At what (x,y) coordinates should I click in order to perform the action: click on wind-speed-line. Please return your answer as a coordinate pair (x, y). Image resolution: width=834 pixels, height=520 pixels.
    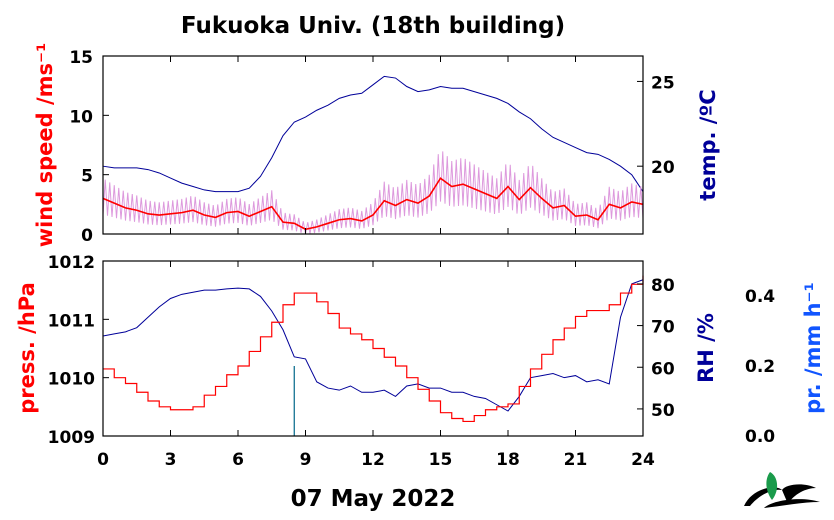
    Looking at the image, I should click on (373, 204).